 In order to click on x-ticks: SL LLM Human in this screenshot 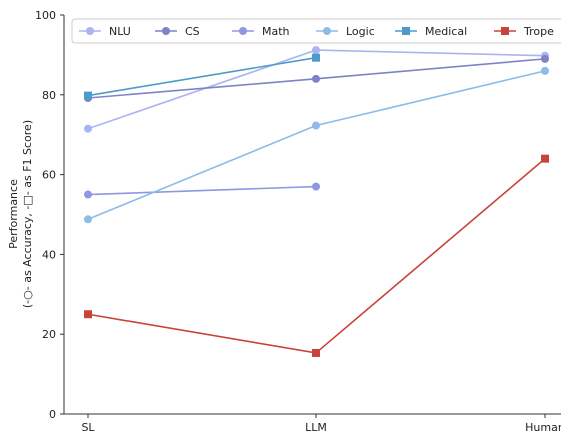, I will do `click(321, 423)`.